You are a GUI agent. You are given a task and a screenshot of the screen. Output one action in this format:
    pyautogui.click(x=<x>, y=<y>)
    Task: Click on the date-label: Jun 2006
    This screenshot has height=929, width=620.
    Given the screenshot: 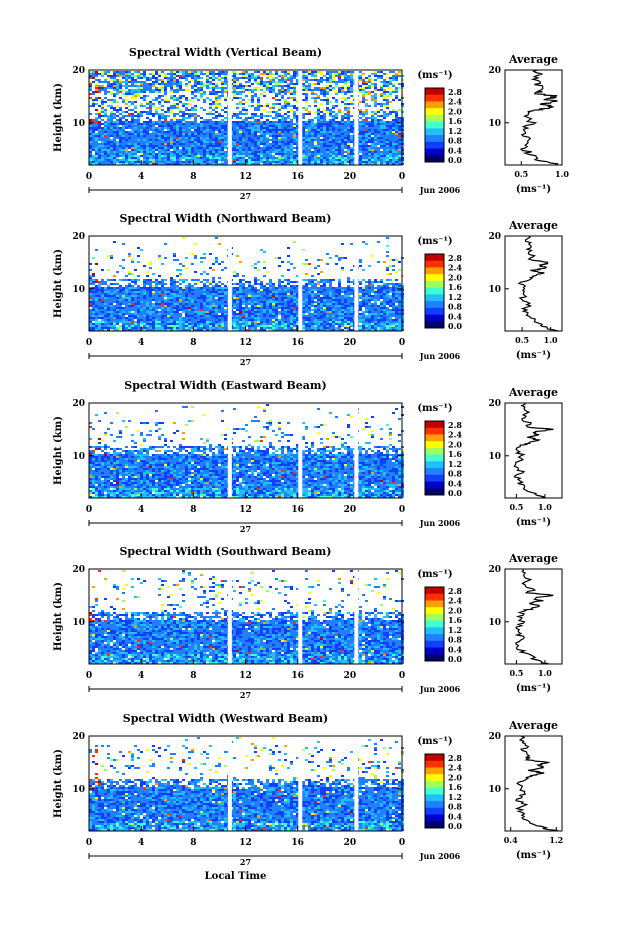 What is the action you would take?
    pyautogui.click(x=440, y=190)
    